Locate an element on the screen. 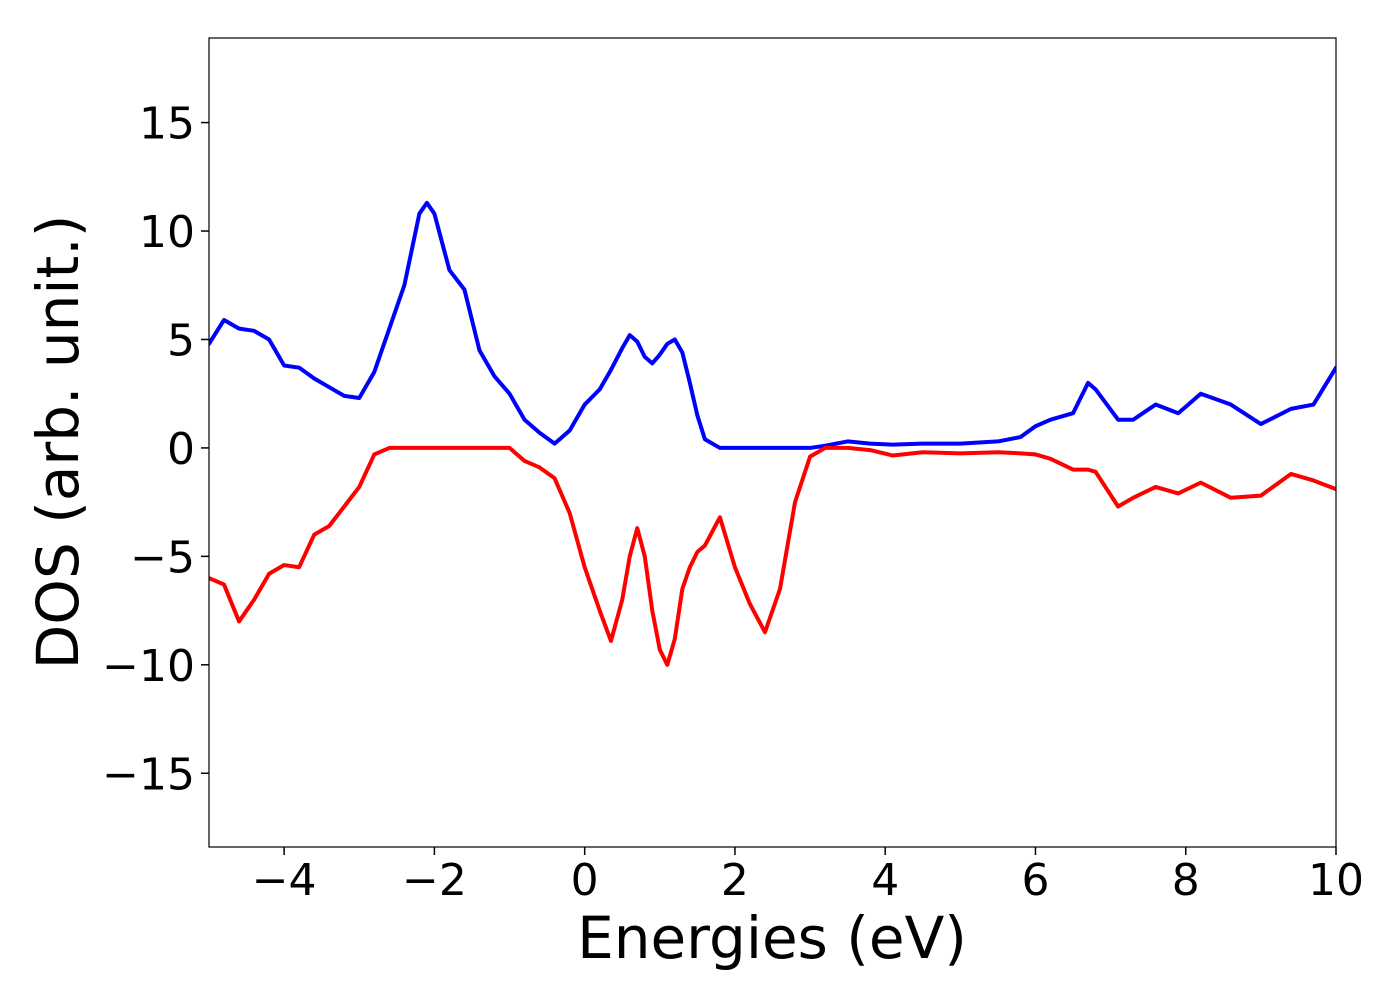 This screenshot has width=1400, height=1000. y-tick-label: −10 is located at coordinates (148, 666).